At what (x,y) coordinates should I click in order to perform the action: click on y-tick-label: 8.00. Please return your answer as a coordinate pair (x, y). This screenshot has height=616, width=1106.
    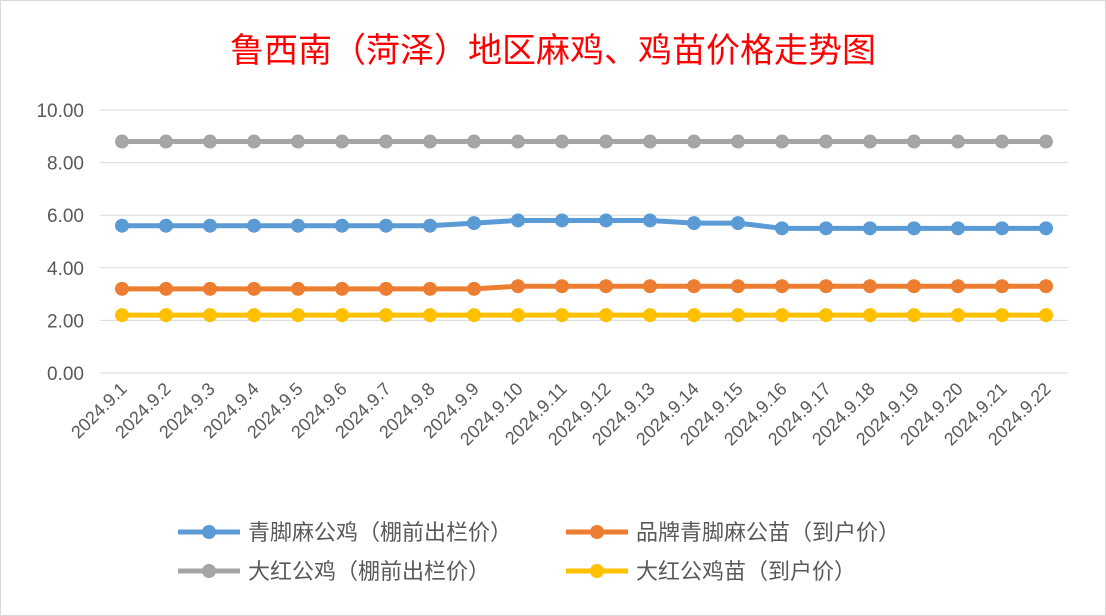
    Looking at the image, I should click on (65, 164).